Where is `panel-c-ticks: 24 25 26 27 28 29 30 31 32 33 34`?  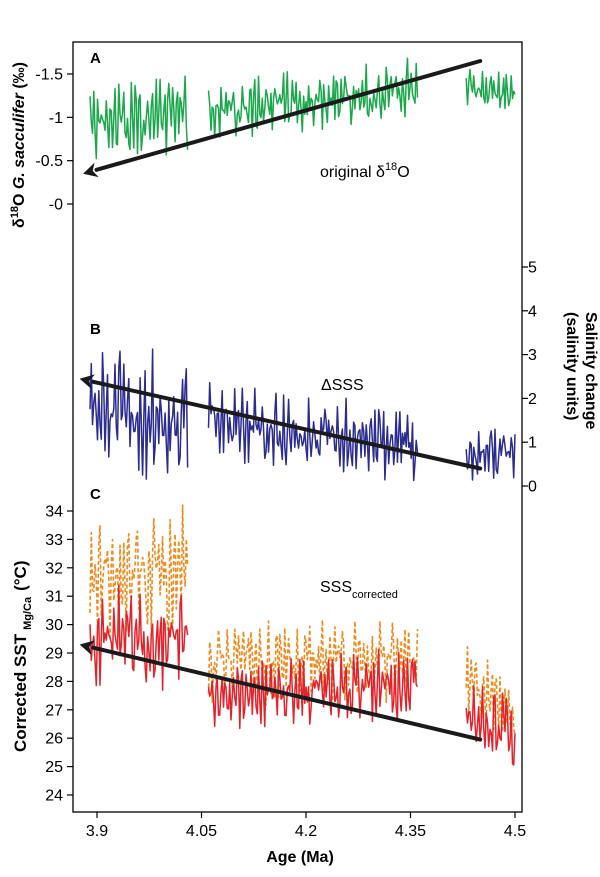 panel-c-ticks: 24 25 26 27 28 29 30 31 32 33 34 is located at coordinates (59, 654).